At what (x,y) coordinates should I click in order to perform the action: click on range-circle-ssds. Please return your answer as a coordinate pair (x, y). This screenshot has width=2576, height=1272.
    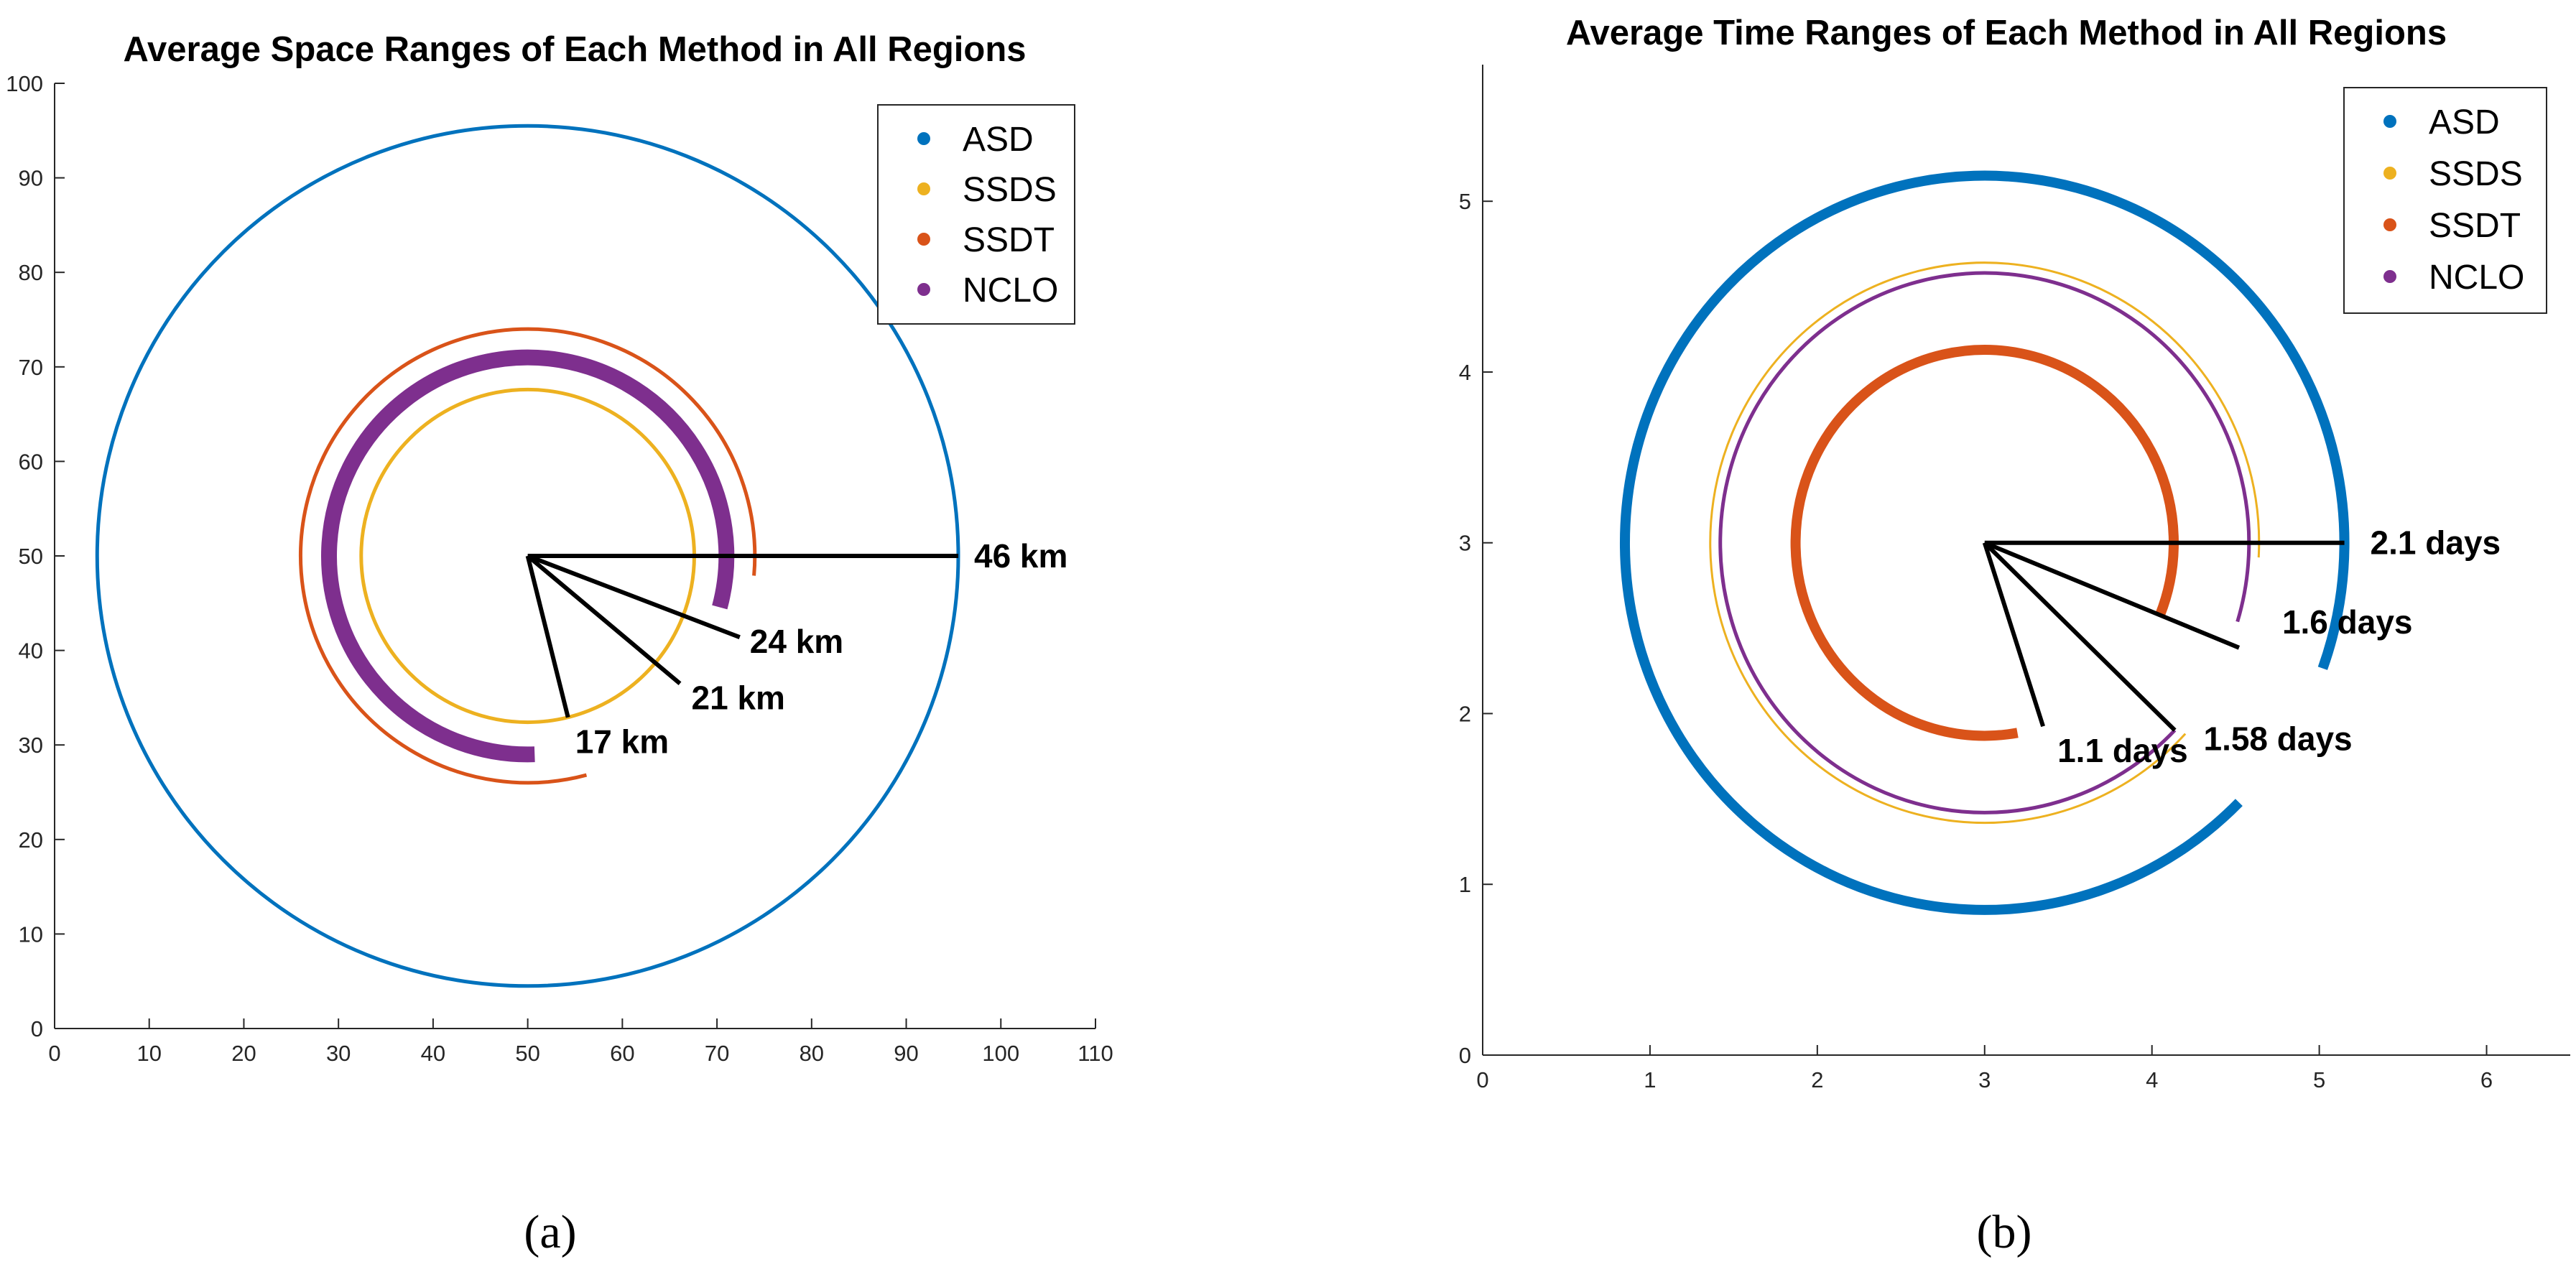
    Looking at the image, I should click on (1985, 543).